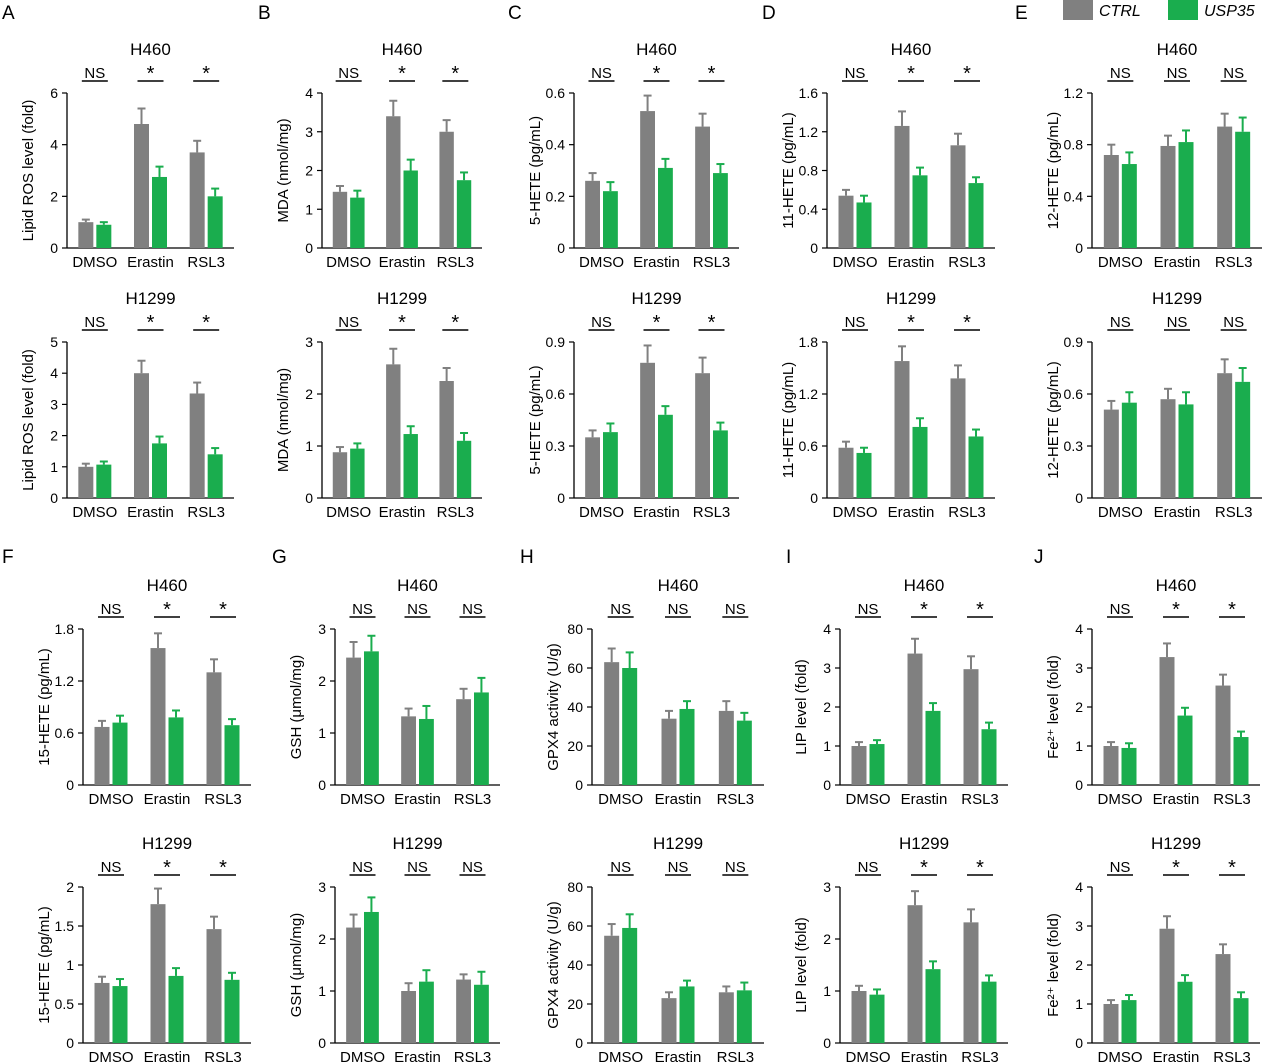 This screenshot has width=1269, height=1064. Describe the element at coordinates (54, 342) in the screenshot. I see `y-tick-label: 5` at that location.